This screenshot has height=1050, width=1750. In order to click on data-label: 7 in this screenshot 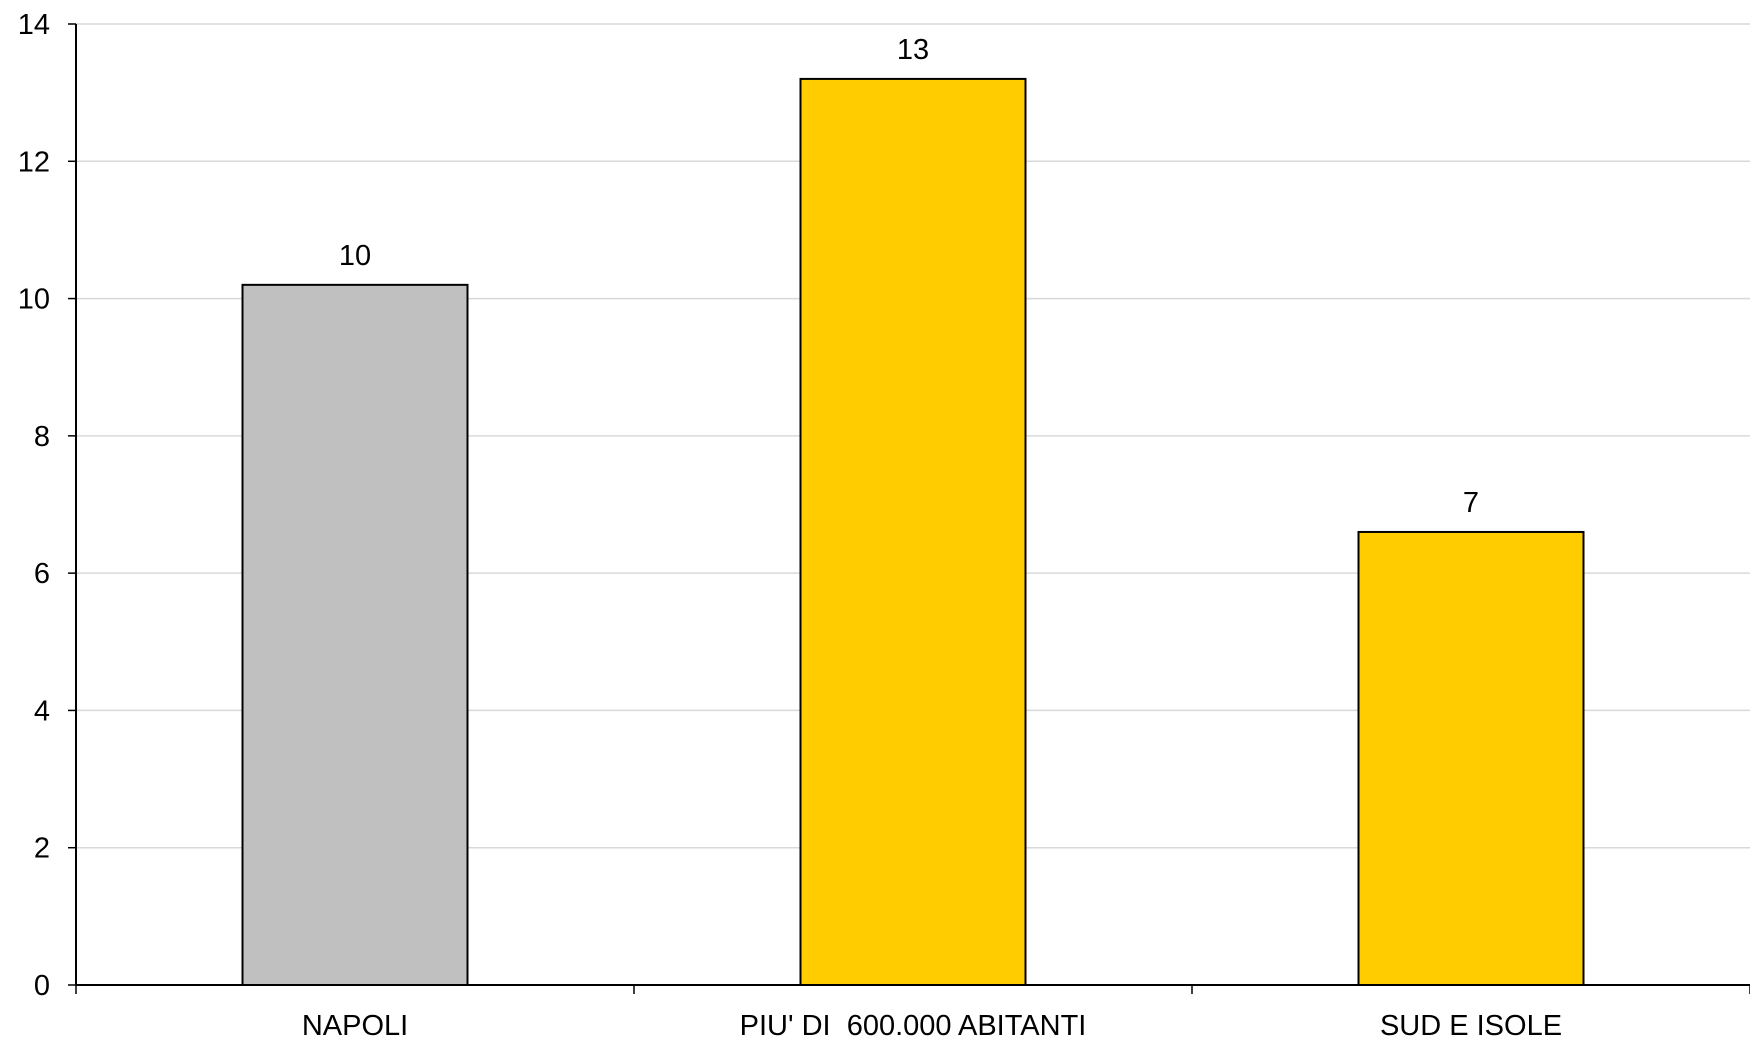, I will do `click(1471, 503)`.